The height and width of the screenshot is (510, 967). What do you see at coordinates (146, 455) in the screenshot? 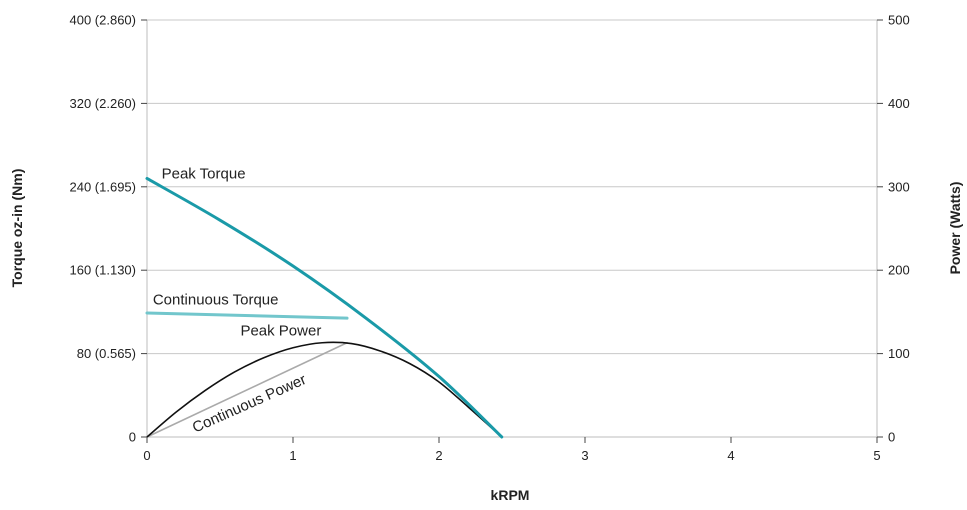
I see `x-tick-label: 0` at bounding box center [146, 455].